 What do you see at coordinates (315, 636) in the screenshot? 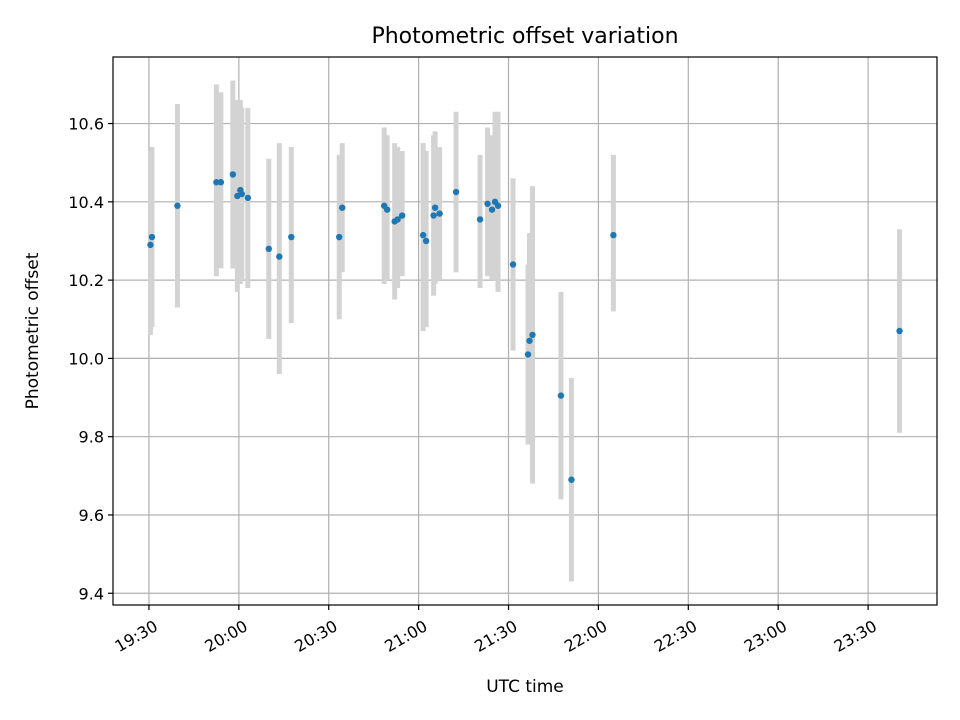
I see `x-tick-label: 20:30` at bounding box center [315, 636].